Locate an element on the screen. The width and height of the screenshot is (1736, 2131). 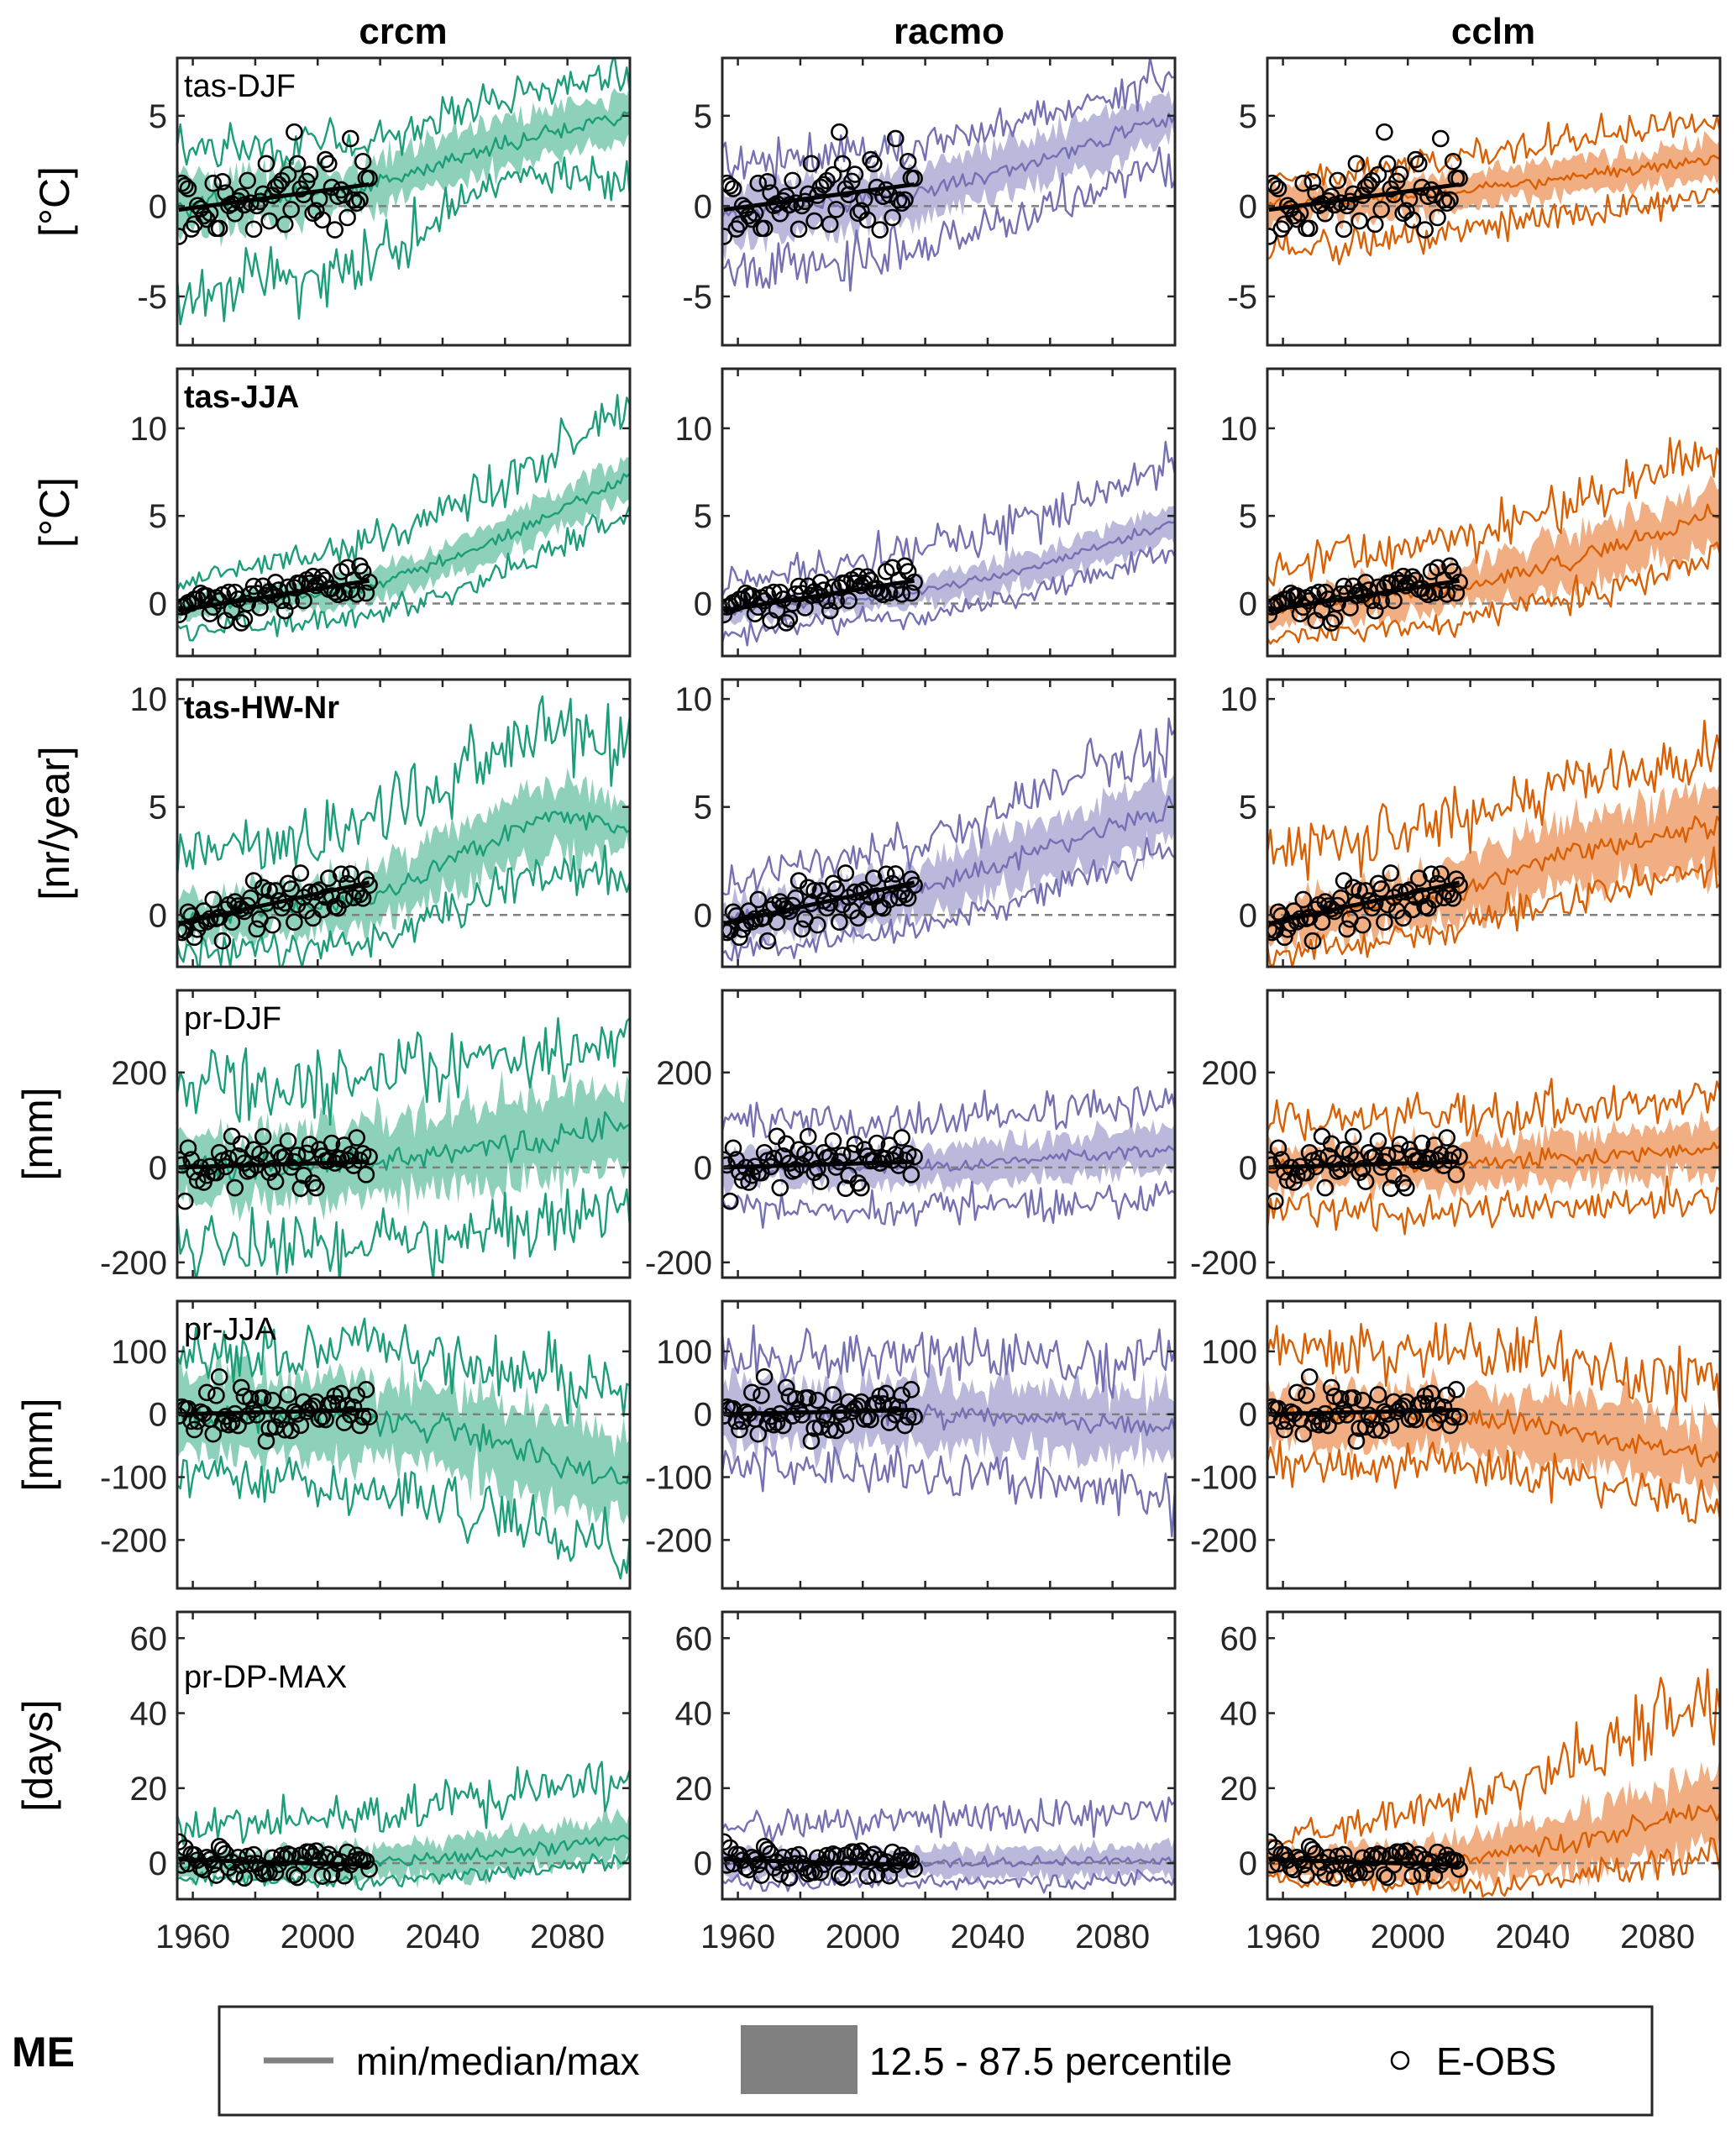
max-line is located at coordinates (948, 1820).